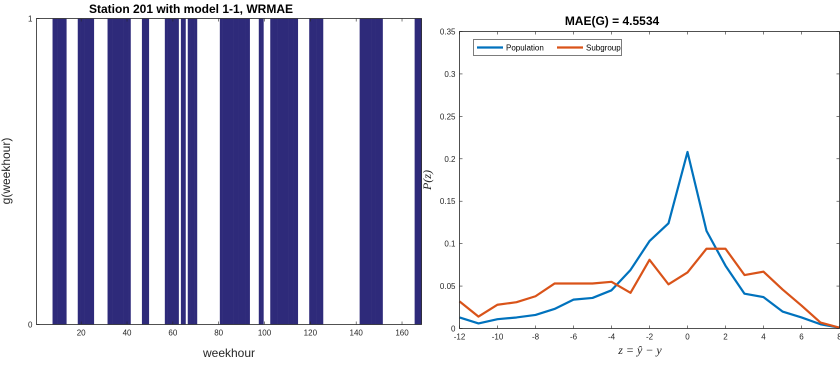  What do you see at coordinates (448, 32) in the screenshot?
I see `y-tick-label: 0.35` at bounding box center [448, 32].